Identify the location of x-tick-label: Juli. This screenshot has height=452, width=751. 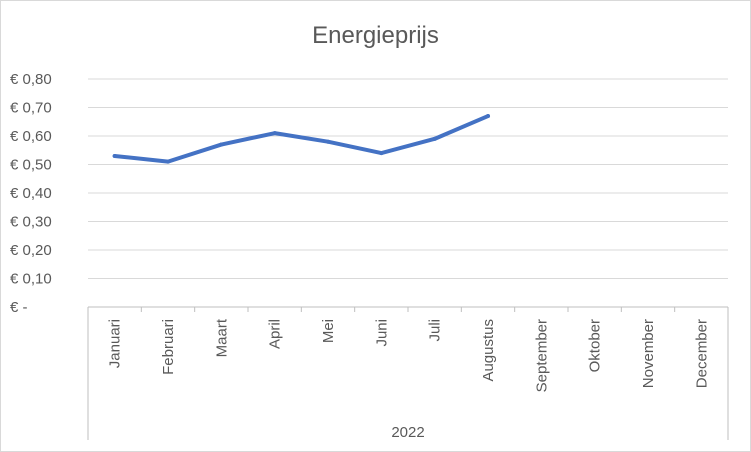
(435, 330).